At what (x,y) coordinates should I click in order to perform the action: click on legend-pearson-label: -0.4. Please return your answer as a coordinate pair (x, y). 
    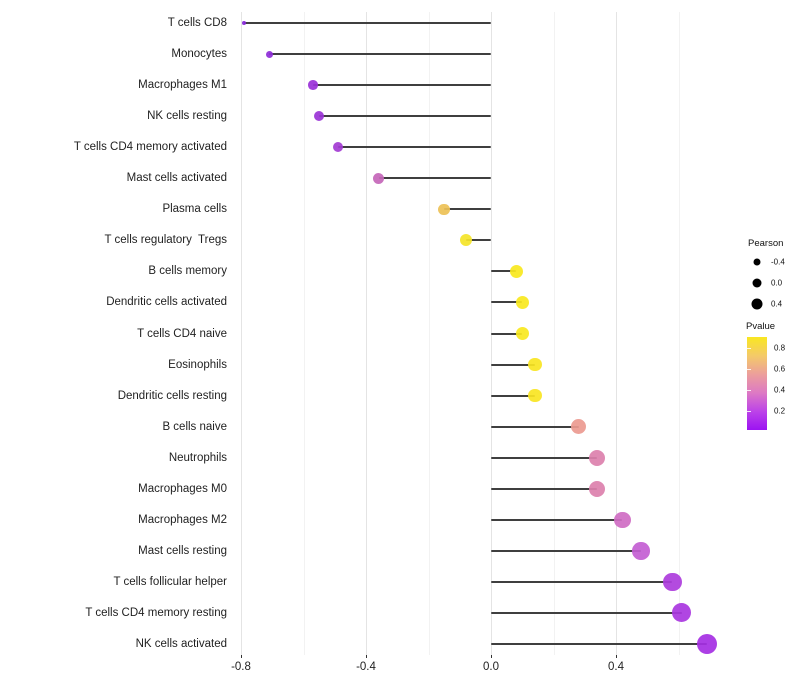
    Looking at the image, I should click on (778, 262).